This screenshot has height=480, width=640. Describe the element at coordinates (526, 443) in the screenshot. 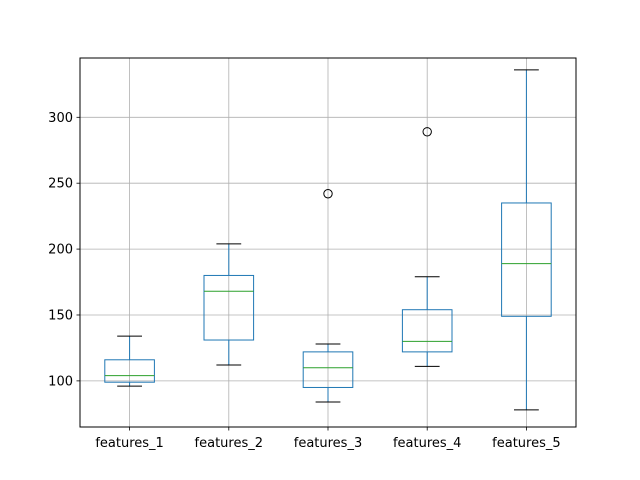

I see `x-tick-label: features_5` at that location.